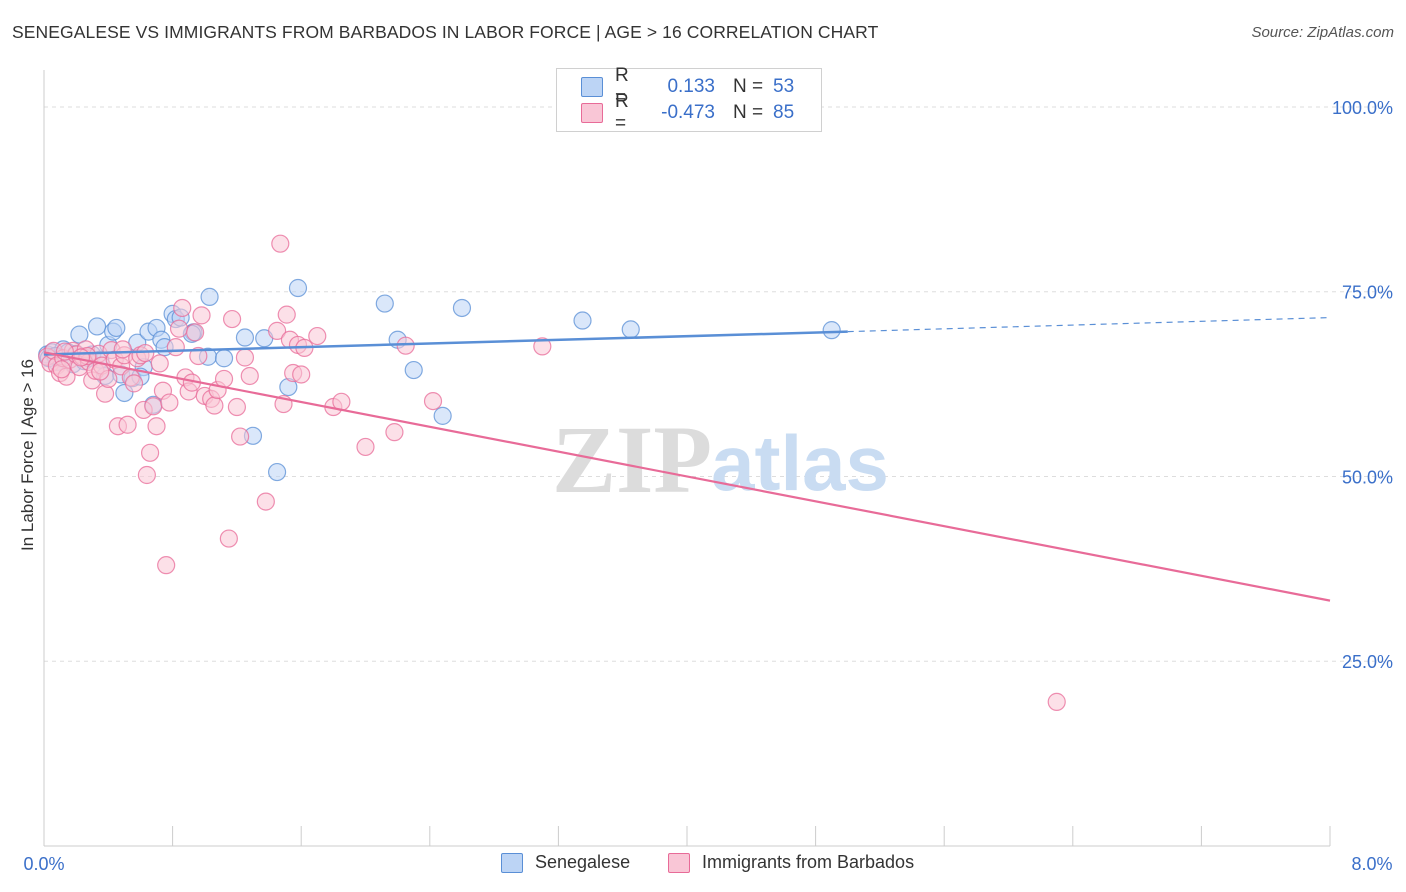 The width and height of the screenshot is (1406, 892). I want to click on legend-item-barbados: Immigrants from Barbados, so click(791, 862).